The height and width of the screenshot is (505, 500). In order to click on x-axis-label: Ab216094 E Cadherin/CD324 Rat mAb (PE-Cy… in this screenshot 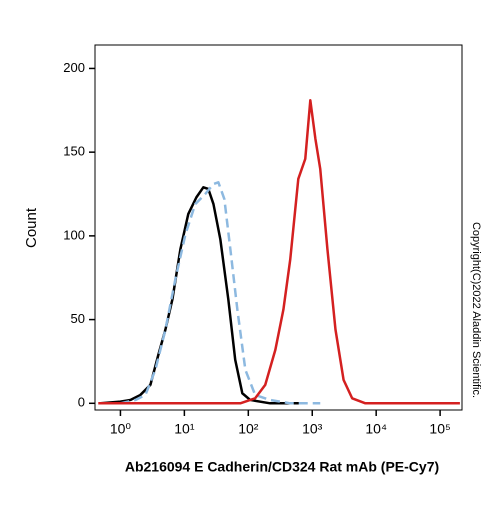, I will do `click(282, 467)`.